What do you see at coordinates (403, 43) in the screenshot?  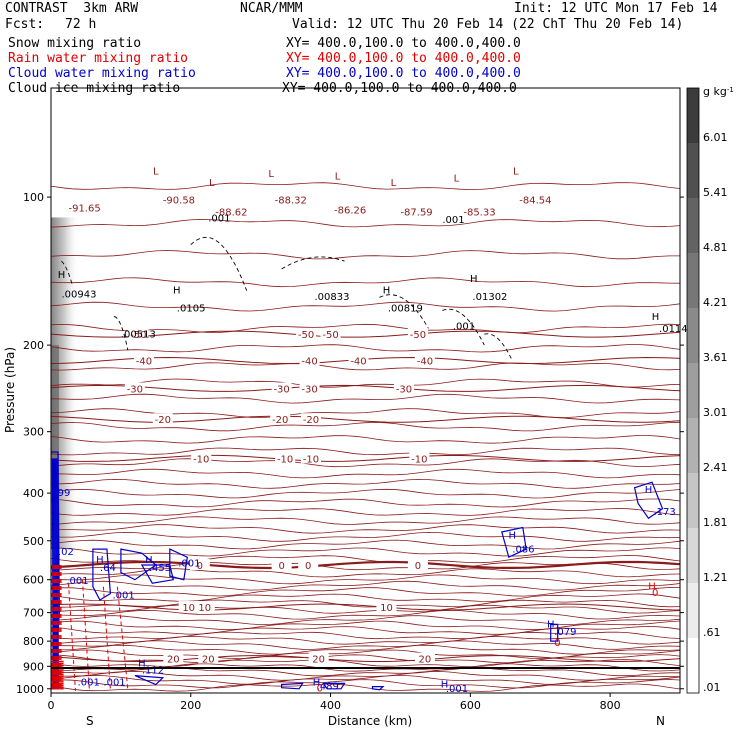 I see `legend-snow-xy: XY= 400.0,100.0 to 400.0,400.0` at bounding box center [403, 43].